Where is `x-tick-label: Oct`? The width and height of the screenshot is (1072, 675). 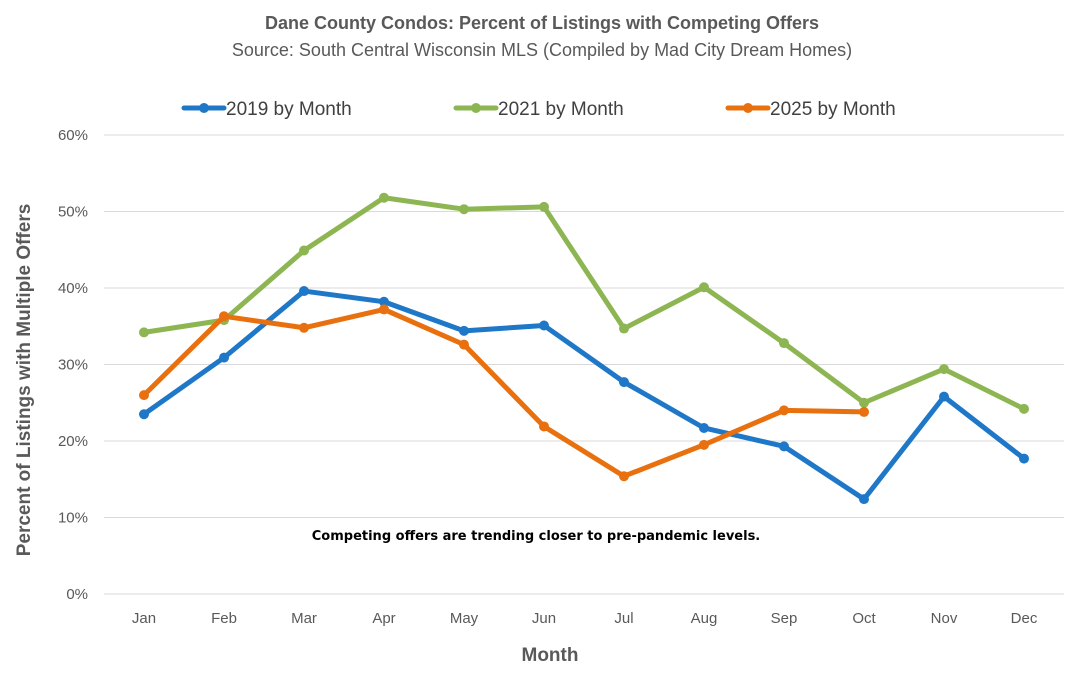
x-tick-label: Oct is located at coordinates (864, 618).